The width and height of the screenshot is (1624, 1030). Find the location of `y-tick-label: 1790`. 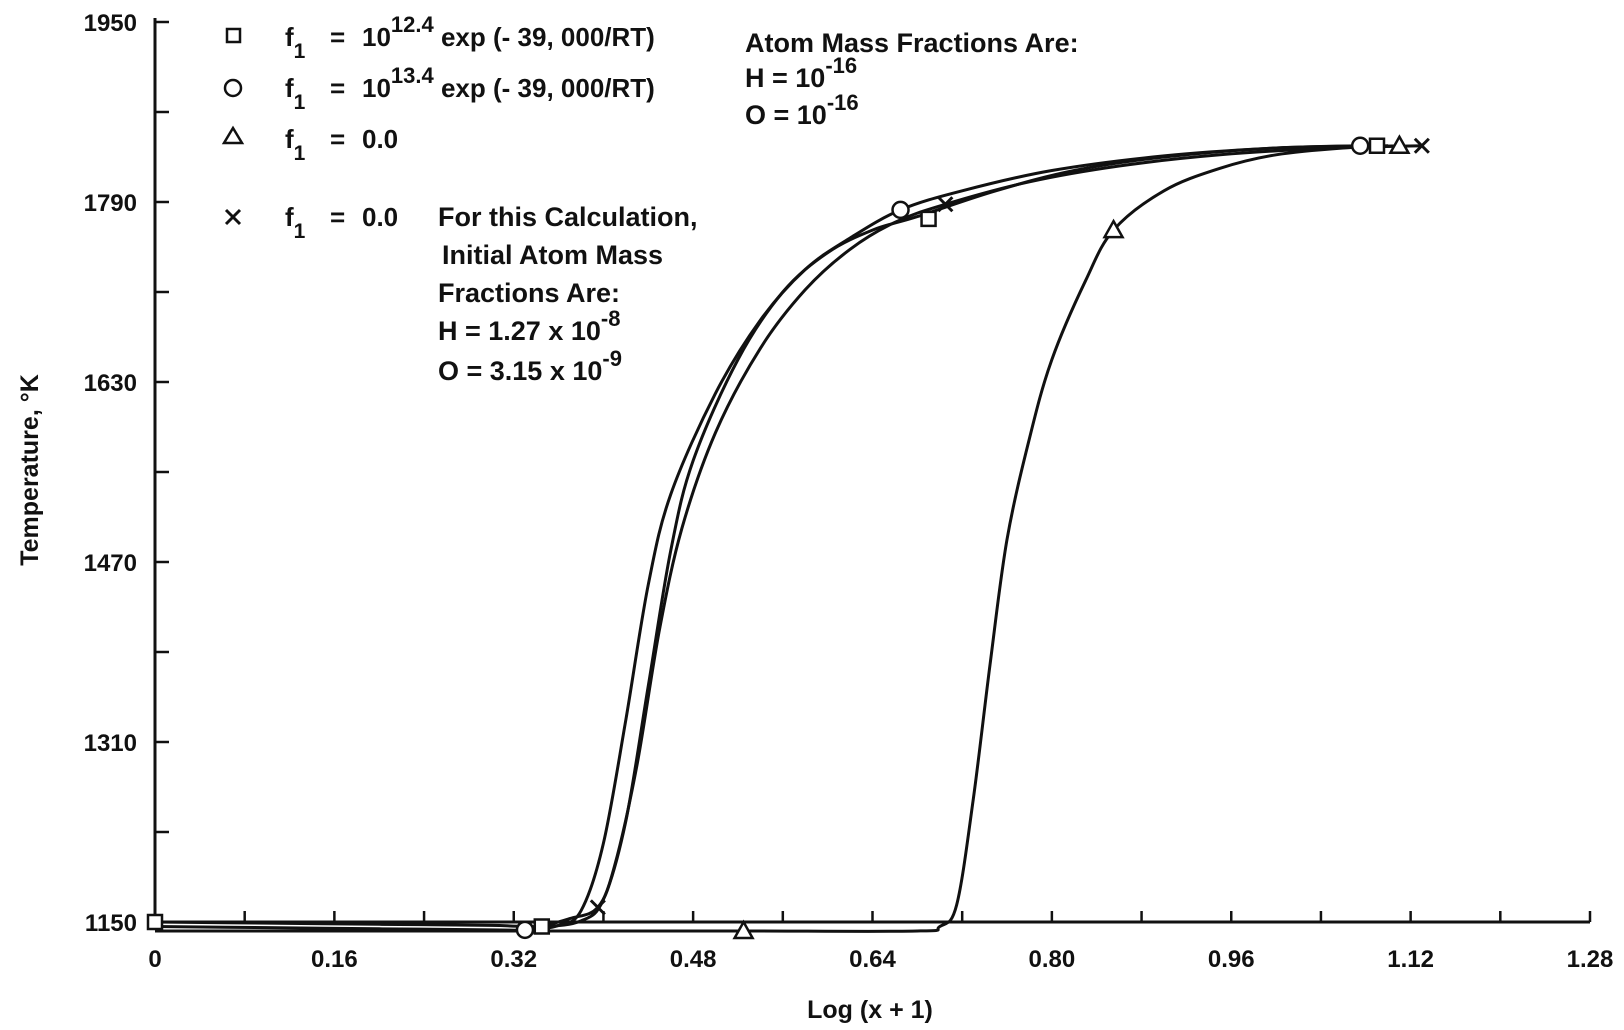

y-tick-label: 1790 is located at coordinates (110, 203).